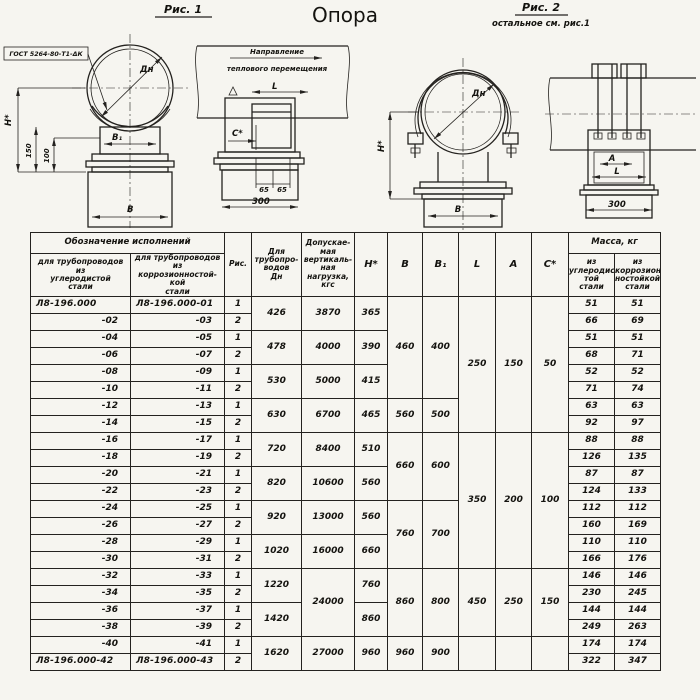  I want to click on designation-corrosion-cell: -31, so click(177, 559).